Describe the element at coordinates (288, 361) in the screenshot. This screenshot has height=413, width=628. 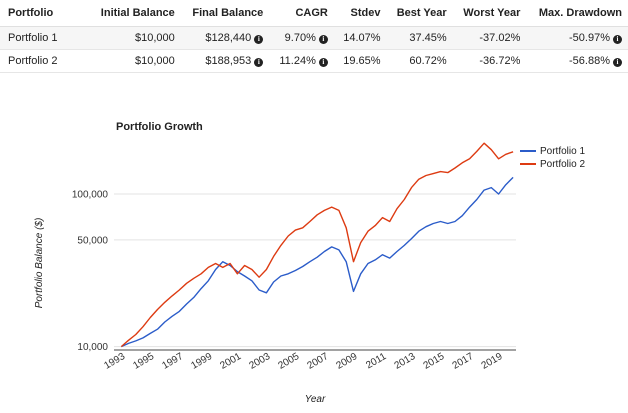
I see `x-tick-label: 2005` at that location.